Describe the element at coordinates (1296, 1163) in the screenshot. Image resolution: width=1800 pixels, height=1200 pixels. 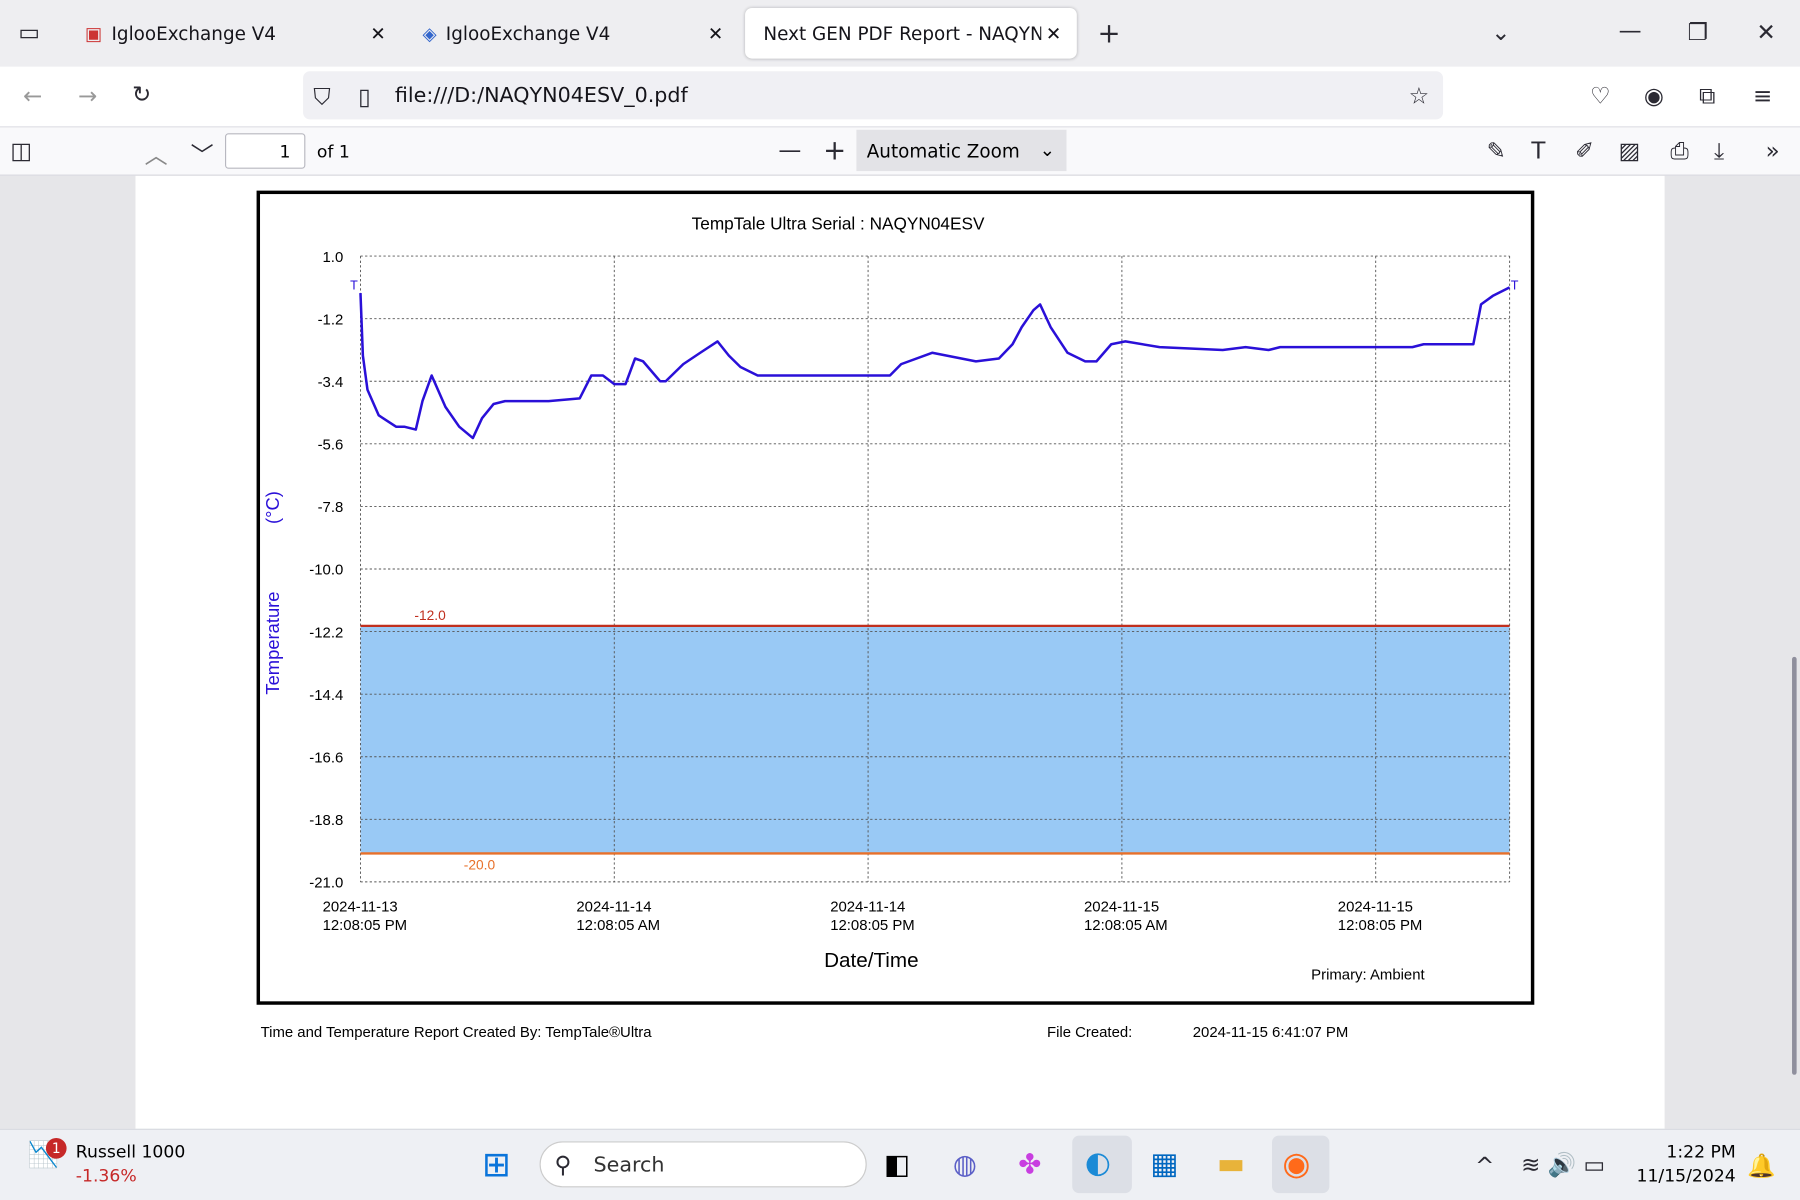
I see `app: ◉` at that location.